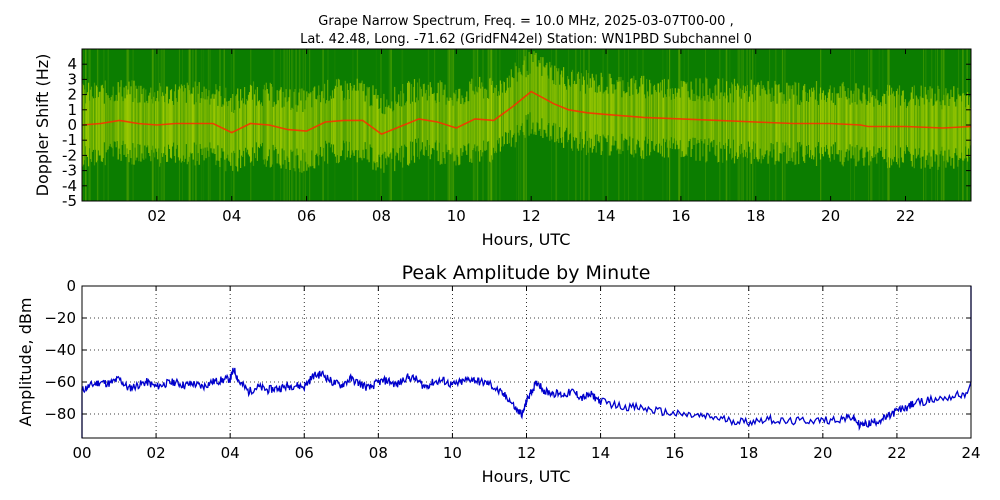 This screenshot has width=1000, height=500. Describe the element at coordinates (452, 453) in the screenshot. I see `x-tick-label: 10` at that location.